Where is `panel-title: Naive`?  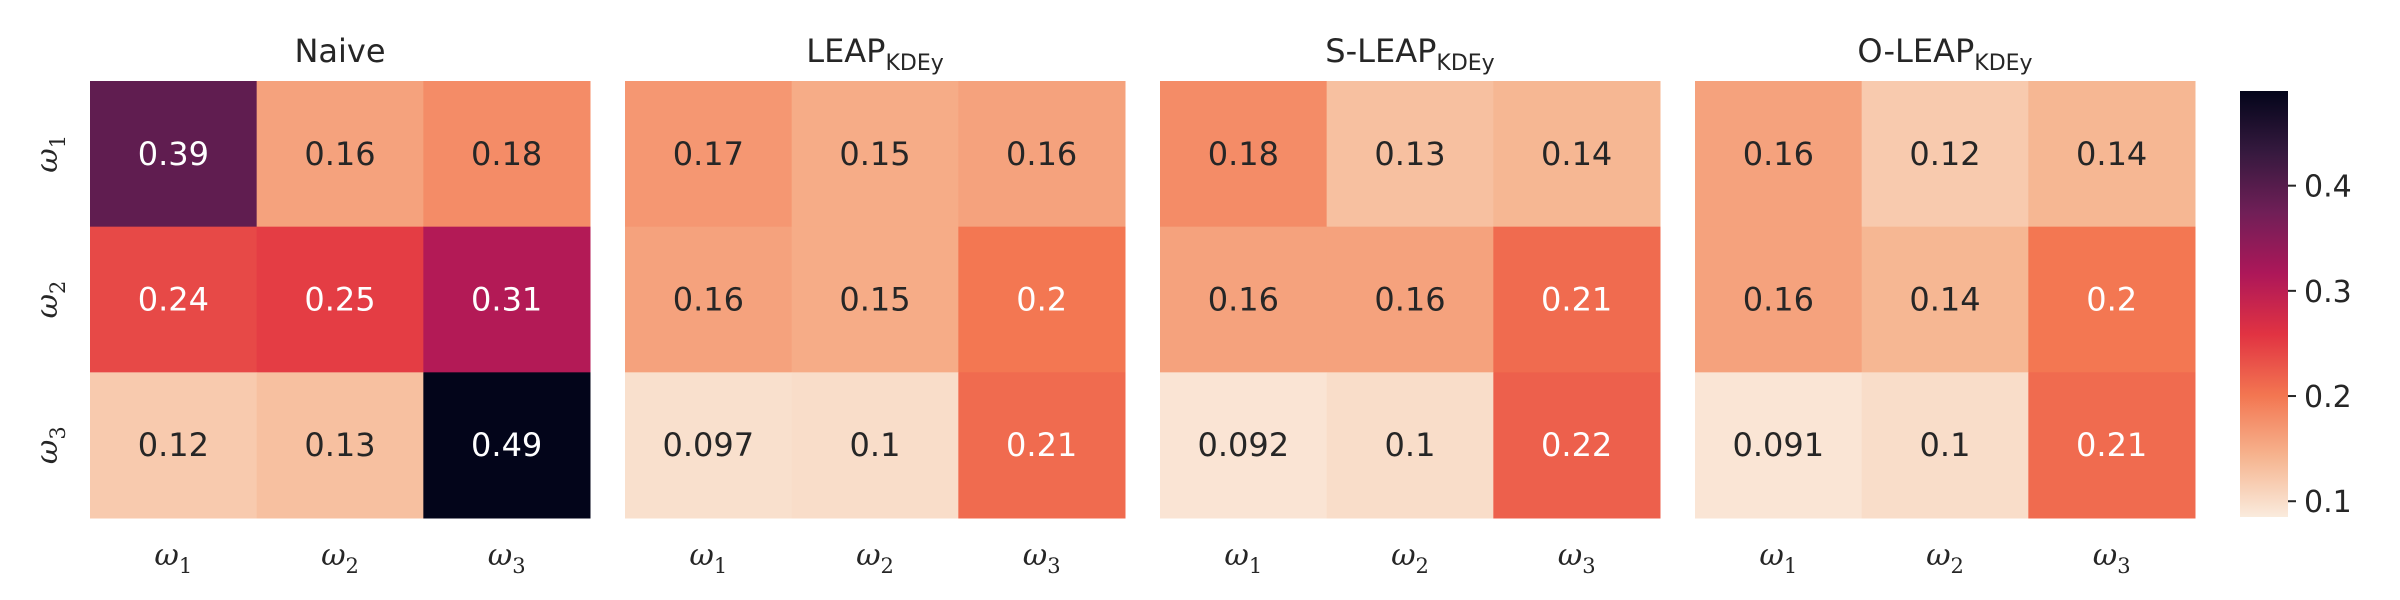 panel-title: Naive is located at coordinates (339, 51).